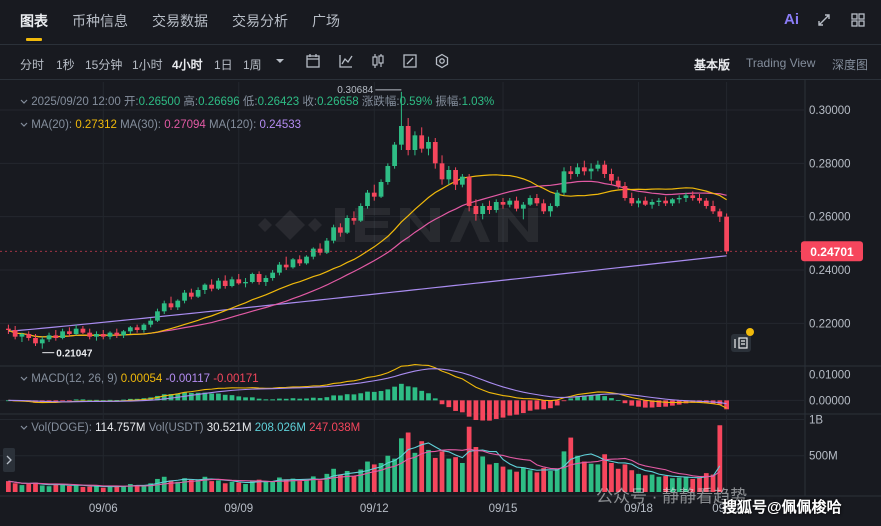 The height and width of the screenshot is (526, 881). What do you see at coordinates (280, 61) in the screenshot?
I see `chevron-down-icon` at bounding box center [280, 61].